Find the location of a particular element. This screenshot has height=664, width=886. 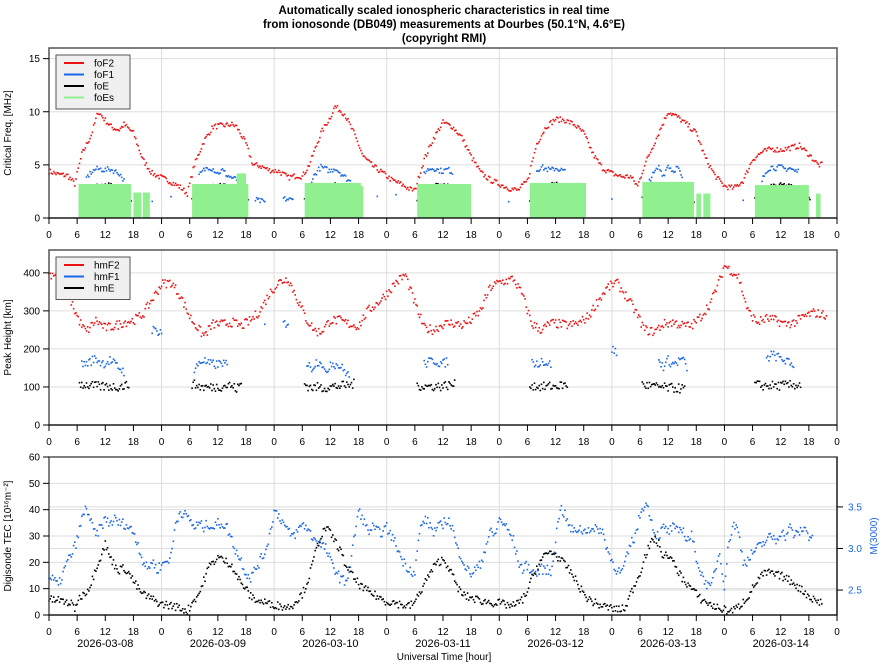

x-tick-label: 18 is located at coordinates (472, 235).